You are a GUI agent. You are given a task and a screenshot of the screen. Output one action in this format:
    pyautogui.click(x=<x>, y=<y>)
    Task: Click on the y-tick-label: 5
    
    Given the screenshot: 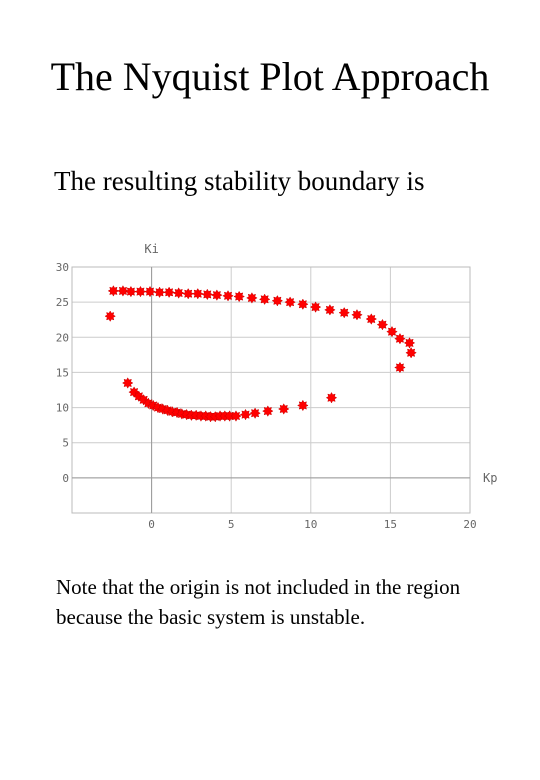 What is the action you would take?
    pyautogui.click(x=65, y=443)
    